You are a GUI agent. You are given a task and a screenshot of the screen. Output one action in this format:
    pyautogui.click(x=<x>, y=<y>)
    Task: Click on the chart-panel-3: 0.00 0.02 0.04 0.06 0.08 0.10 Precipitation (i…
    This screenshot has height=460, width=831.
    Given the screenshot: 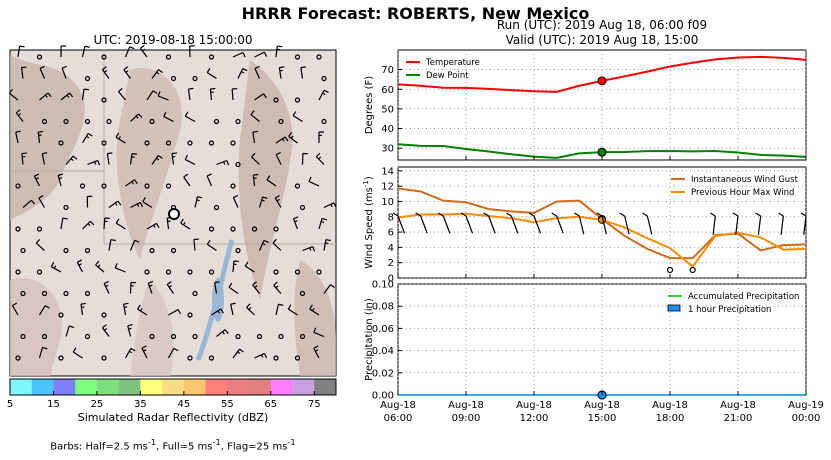 What is the action you would take?
    pyautogui.click(x=585, y=341)
    